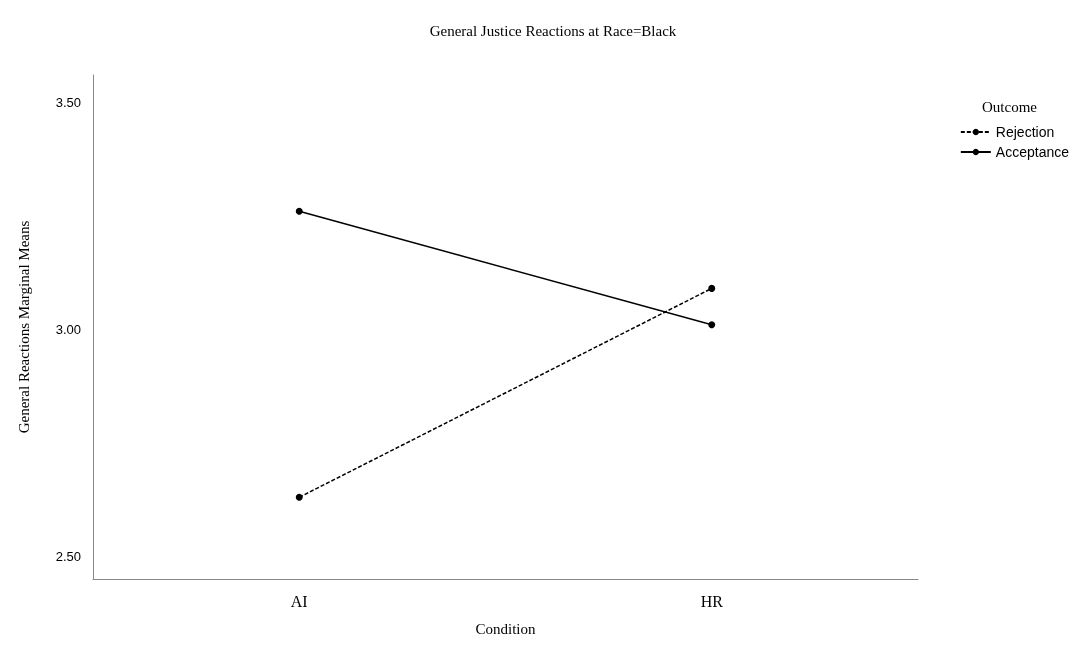 This screenshot has height=662, width=1086. What do you see at coordinates (23, 327) in the screenshot?
I see `y-axis-title: General Reactions Marginal Means` at bounding box center [23, 327].